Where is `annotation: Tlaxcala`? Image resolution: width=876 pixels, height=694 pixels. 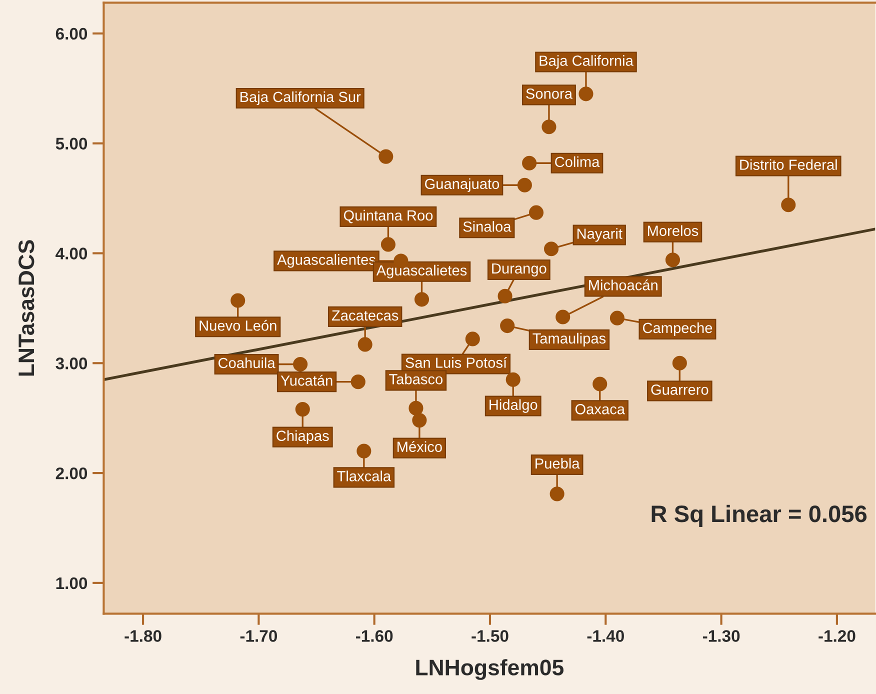 annotation: Tlaxcala is located at coordinates (364, 476).